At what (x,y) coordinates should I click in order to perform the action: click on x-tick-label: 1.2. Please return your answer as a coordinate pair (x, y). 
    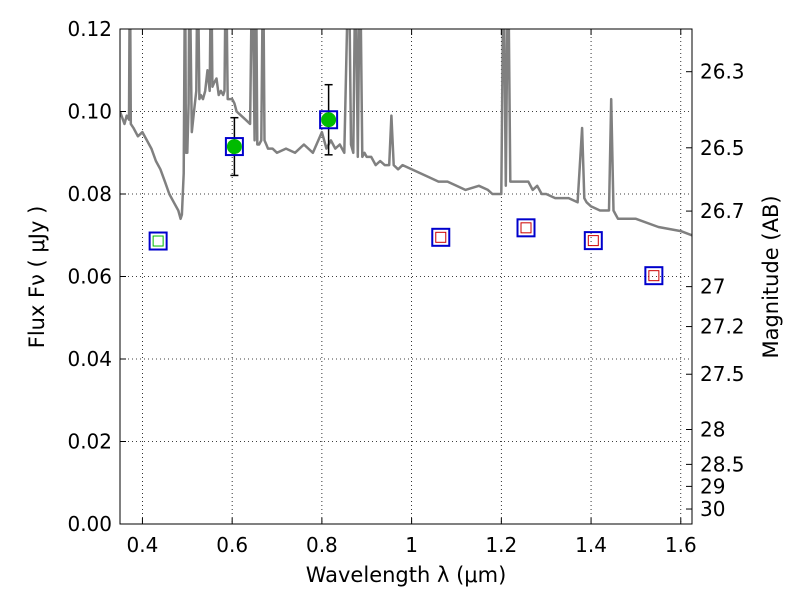
    Looking at the image, I should click on (501, 545).